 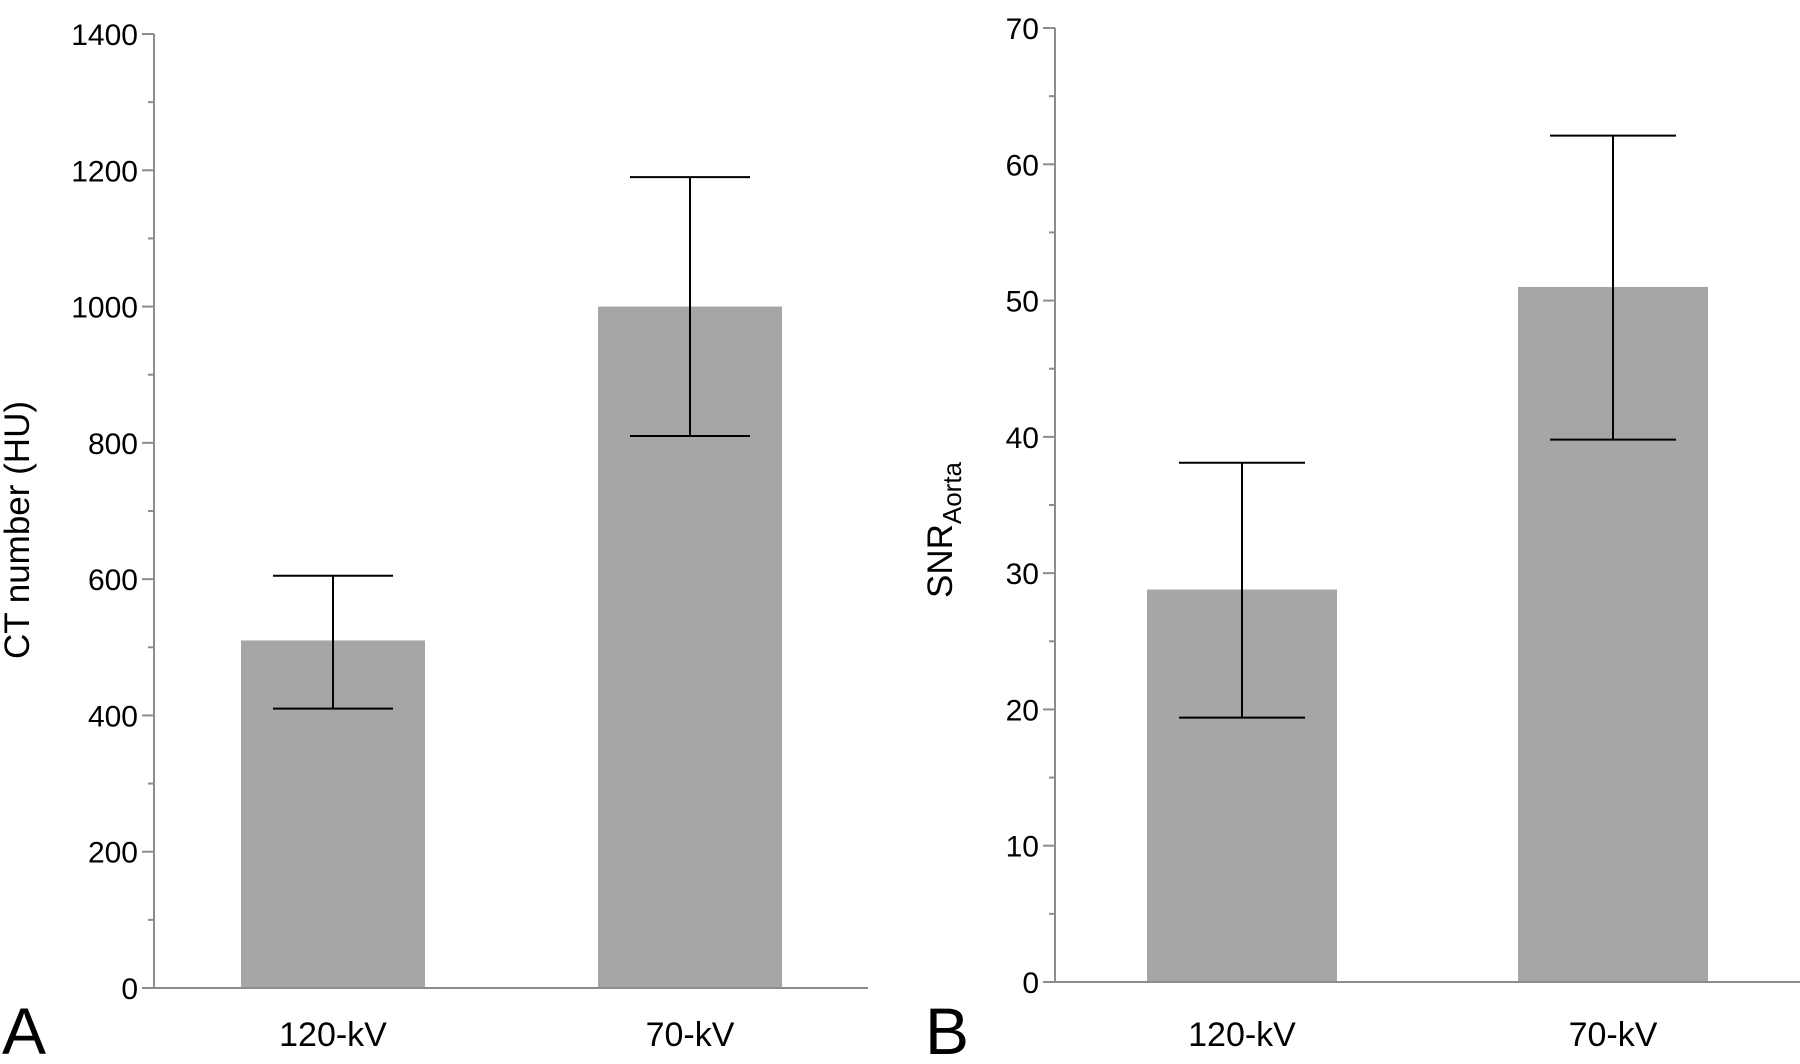 I want to click on chart-a-category-label-1: 120-kV, so click(x=333, y=1035).